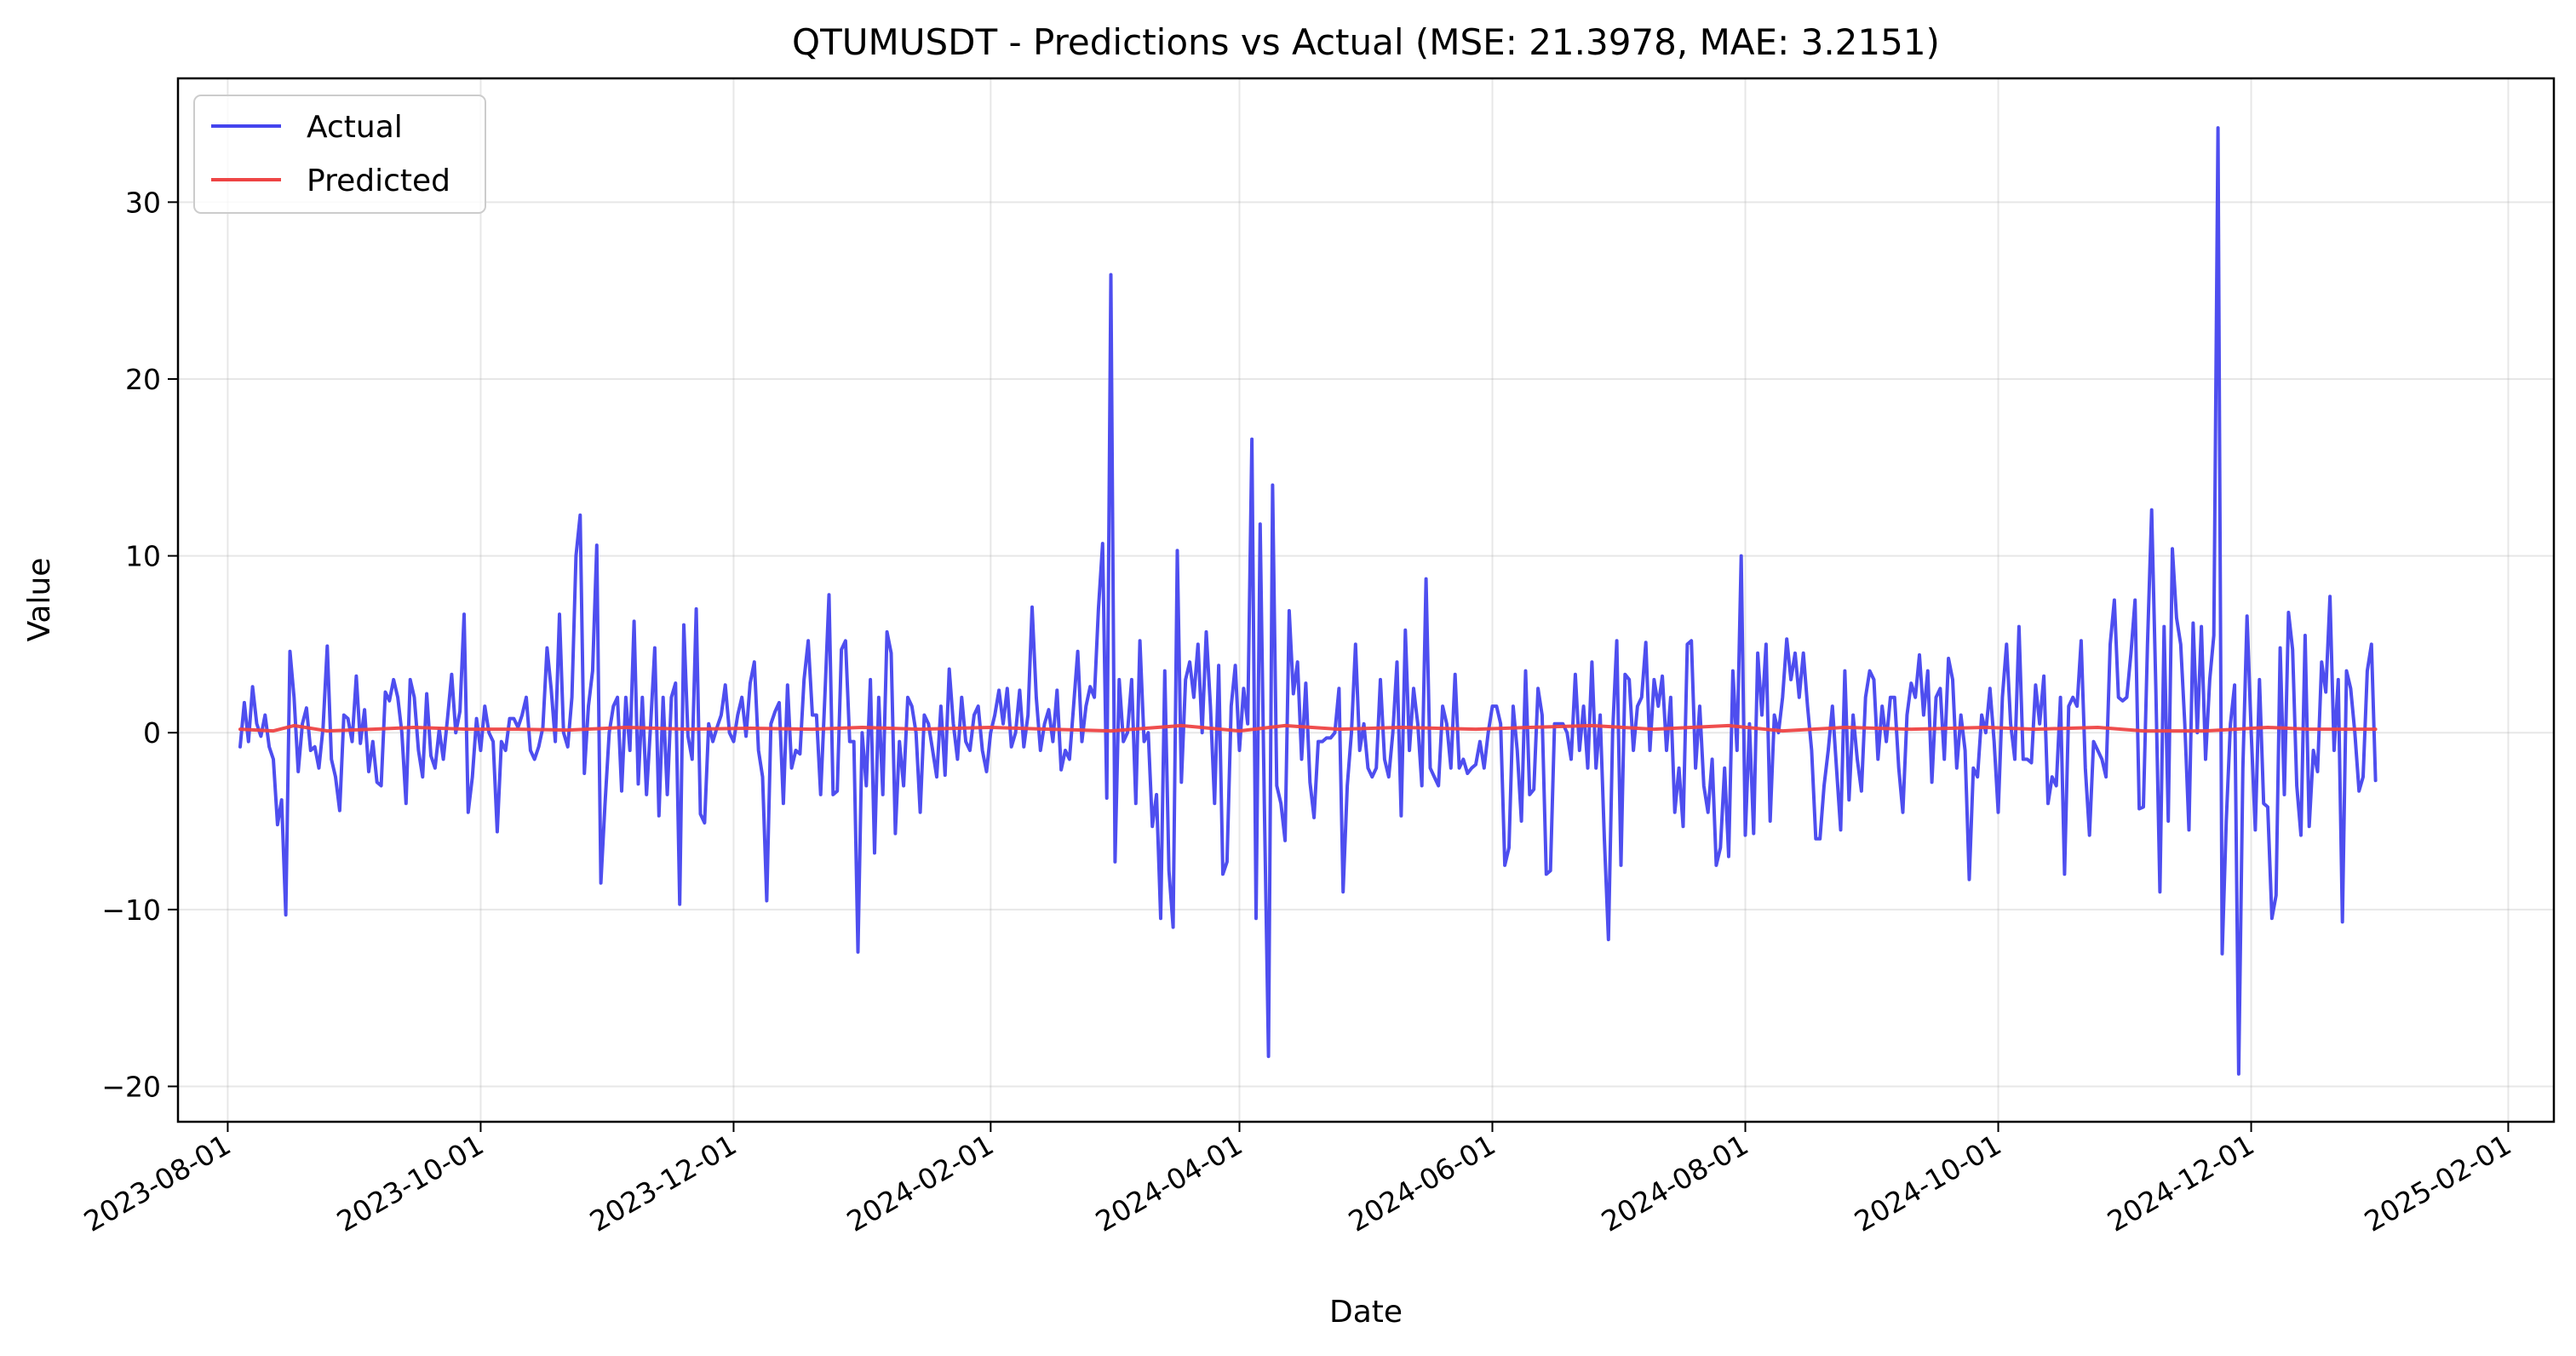 Image resolution: width=2576 pixels, height=1356 pixels. Describe the element at coordinates (378, 181) in the screenshot. I see `legend-label-predicted: Predicted` at that location.